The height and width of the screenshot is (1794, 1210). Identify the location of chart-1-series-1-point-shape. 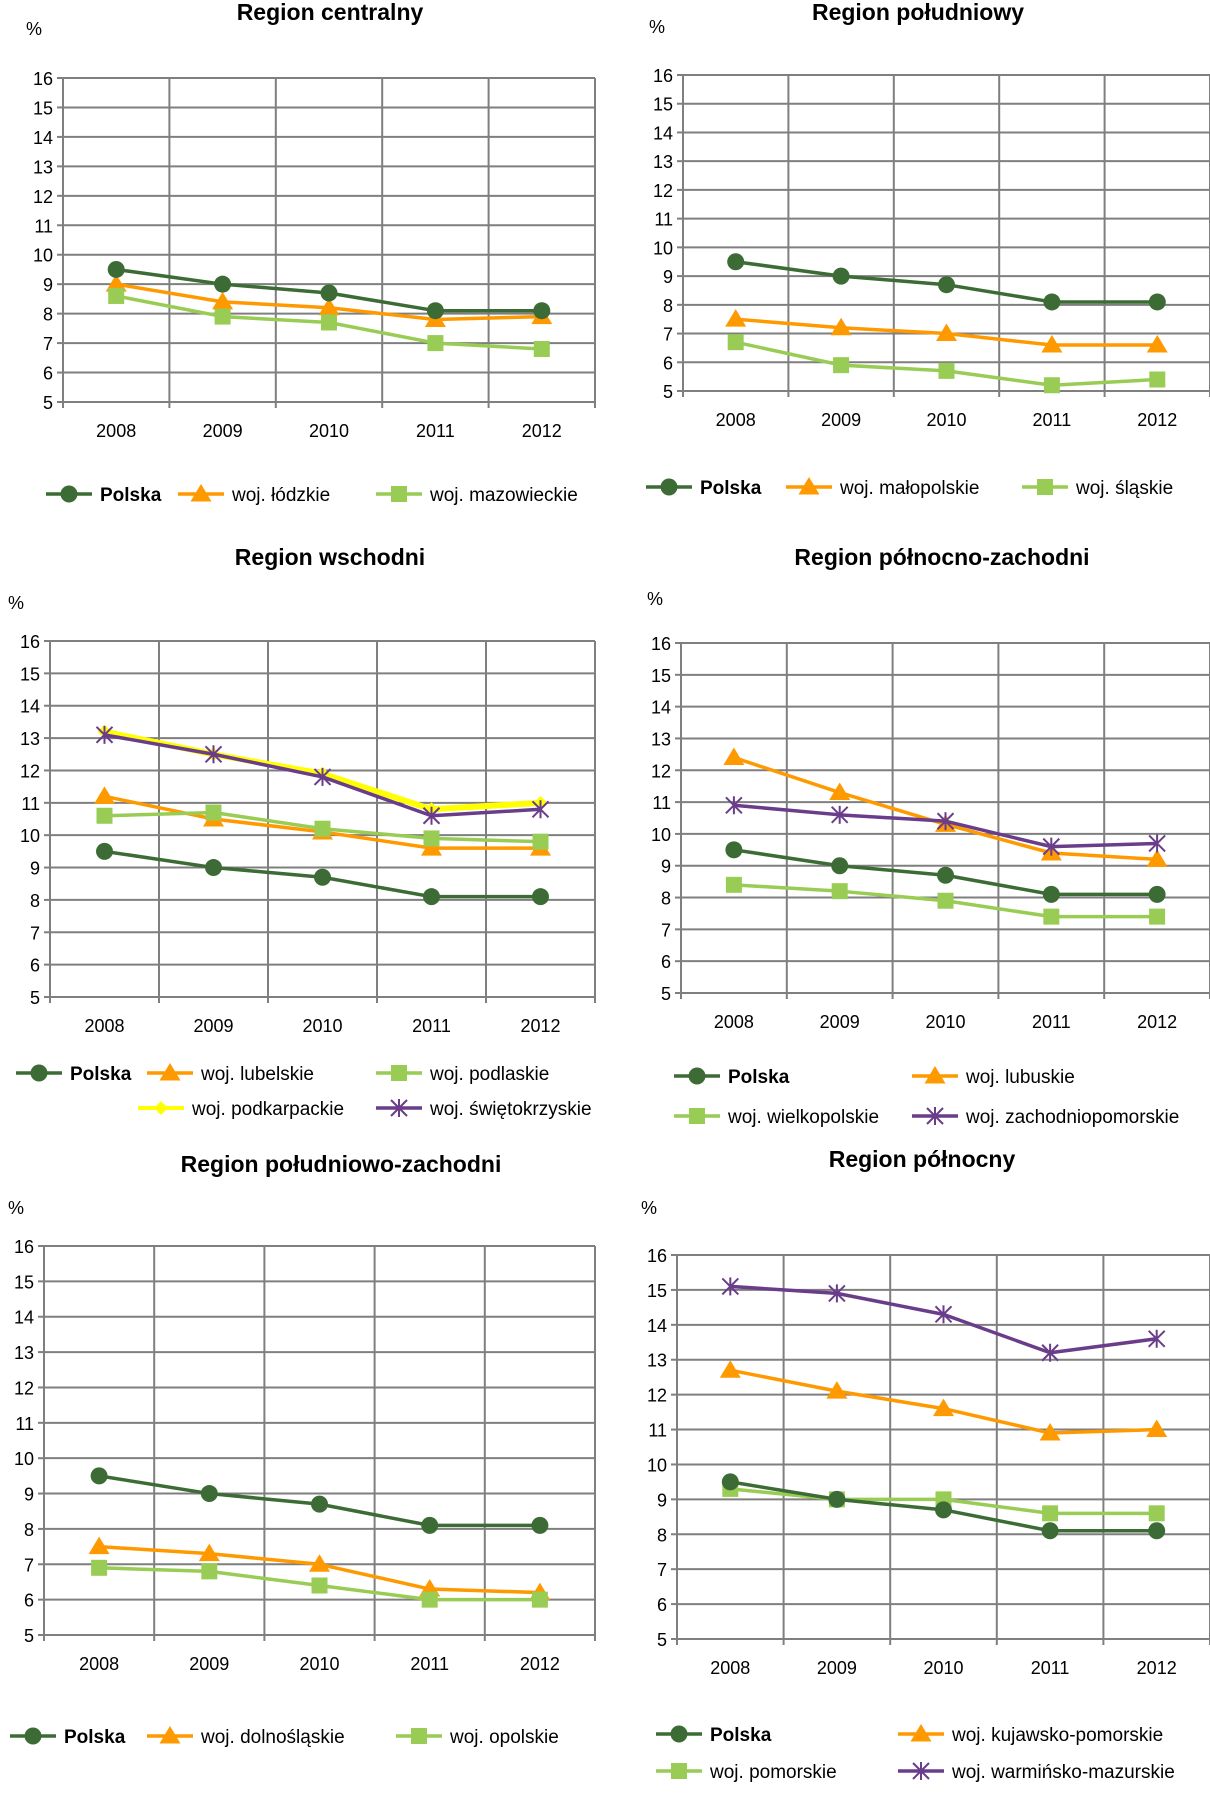
(116, 269).